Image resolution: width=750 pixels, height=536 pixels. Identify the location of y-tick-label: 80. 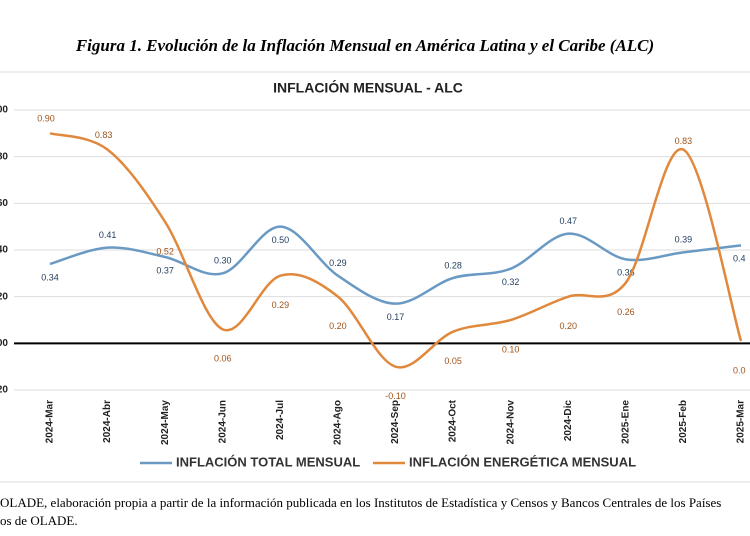
(4, 156).